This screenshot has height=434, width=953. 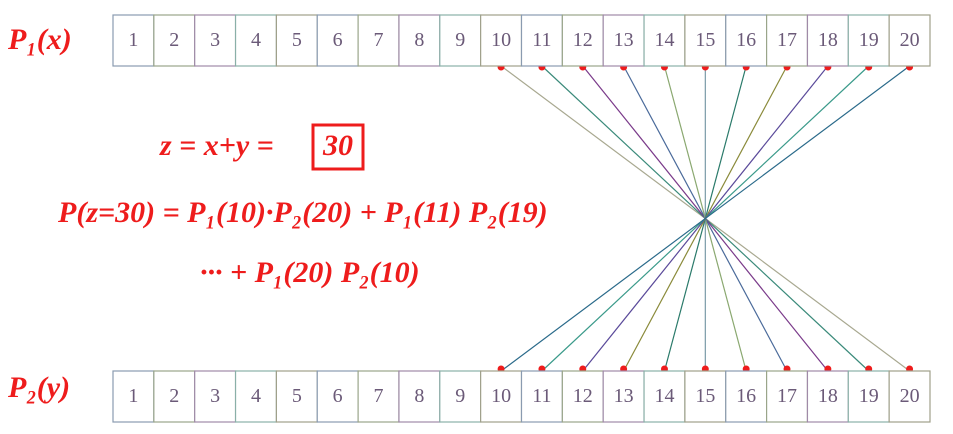 I want to click on equation-sum: z = x+y =, so click(x=216, y=145).